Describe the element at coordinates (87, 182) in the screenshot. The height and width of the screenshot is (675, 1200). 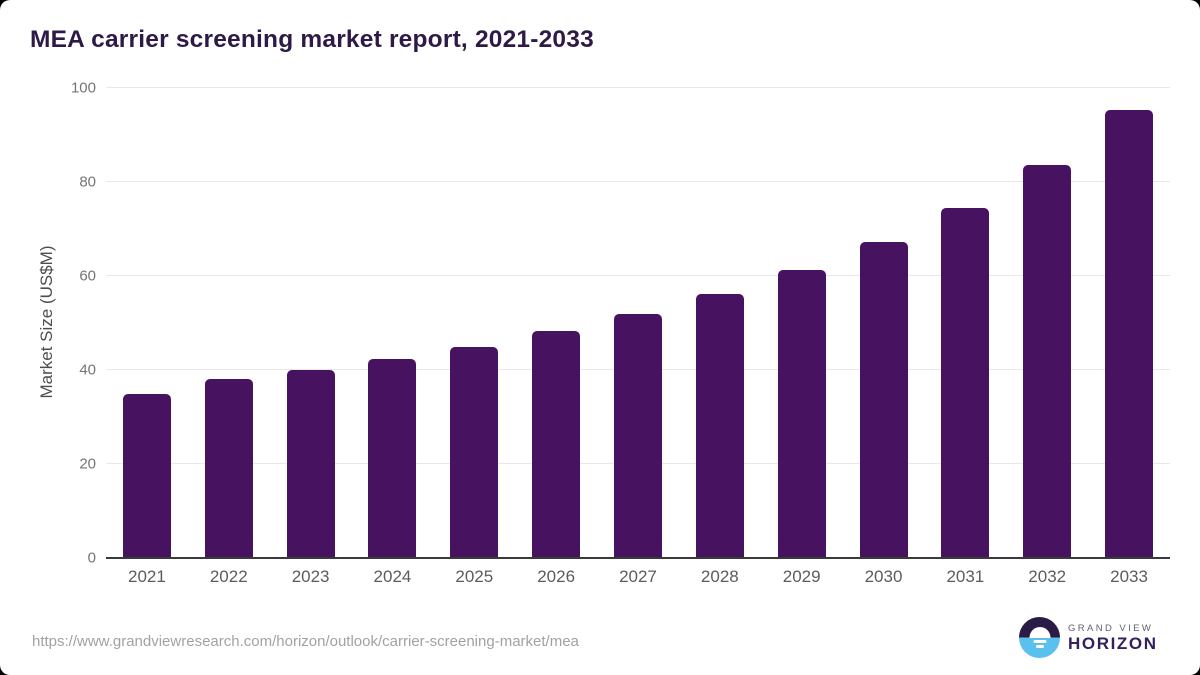
I see `y-tick-label-80: 80` at that location.